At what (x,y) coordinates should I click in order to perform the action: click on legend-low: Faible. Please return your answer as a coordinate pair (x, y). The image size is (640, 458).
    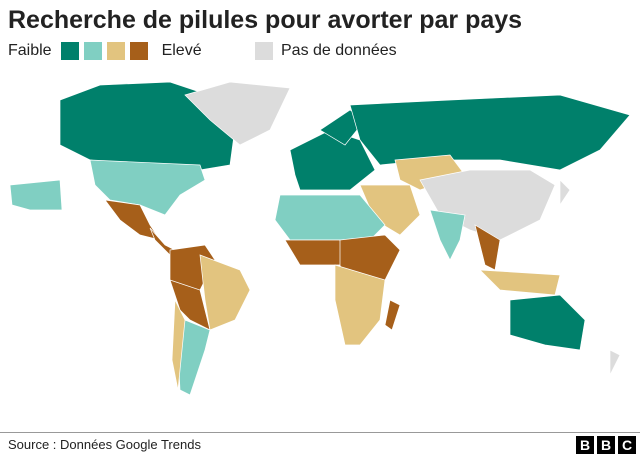
    Looking at the image, I should click on (30, 50).